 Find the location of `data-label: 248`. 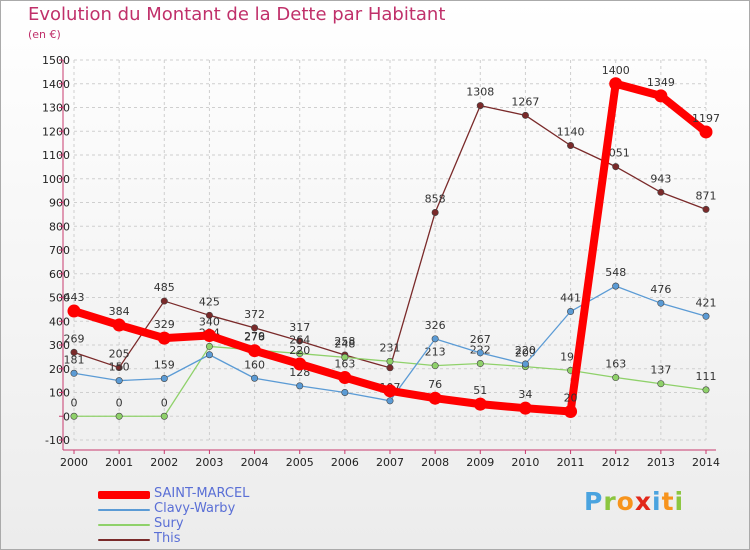

data-label: 248 is located at coordinates (344, 343).